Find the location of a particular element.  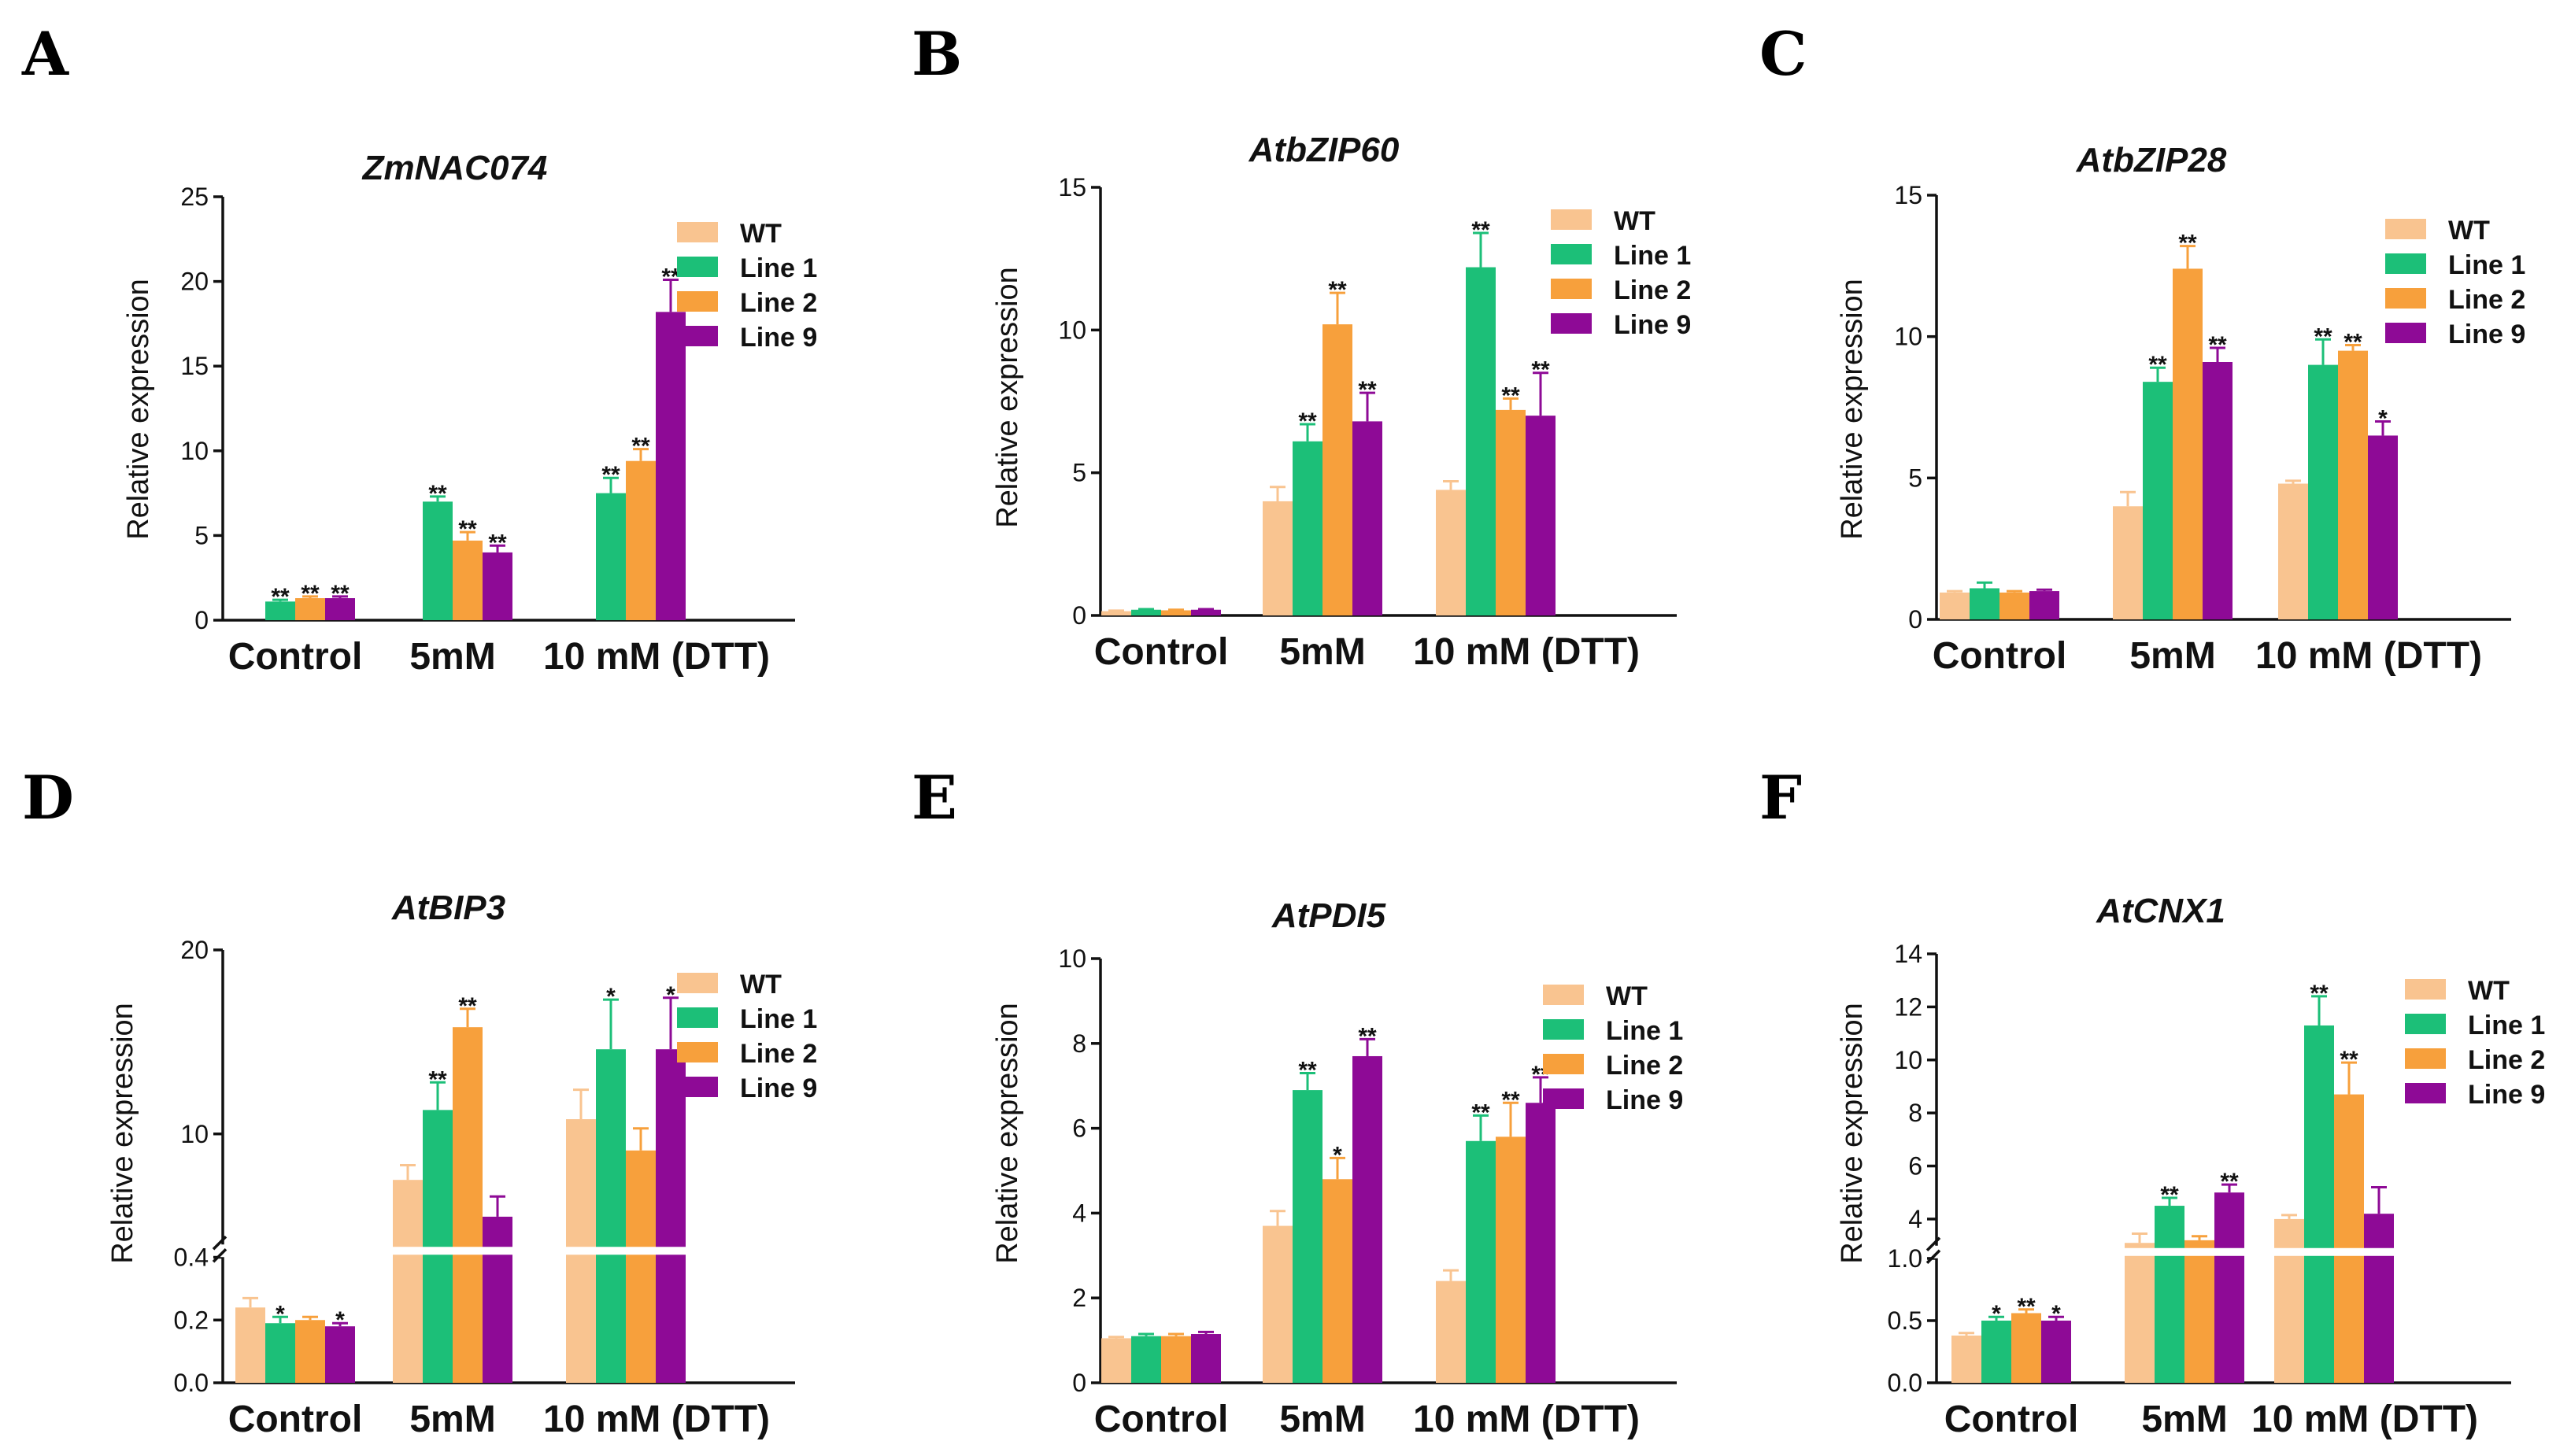

axis-break-gap is located at coordinates (2225, 1251).